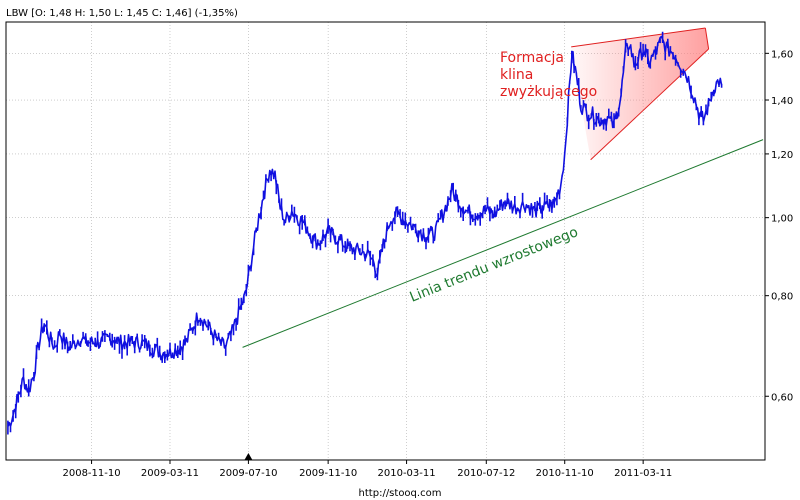  Describe the element at coordinates (486, 473) in the screenshot. I see `x-tick-label: 2010-07-12` at that location.